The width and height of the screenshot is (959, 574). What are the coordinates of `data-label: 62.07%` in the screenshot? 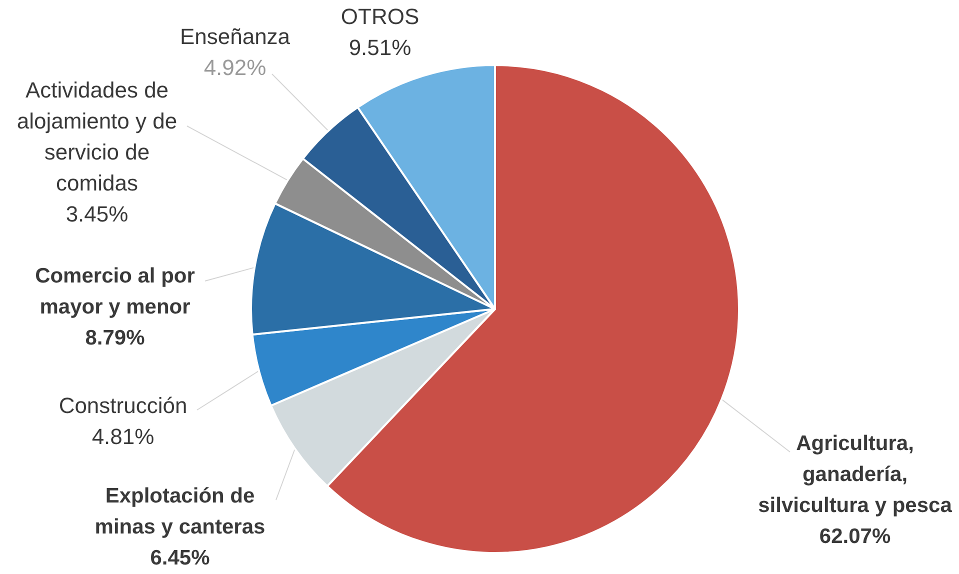 It's located at (855, 536).